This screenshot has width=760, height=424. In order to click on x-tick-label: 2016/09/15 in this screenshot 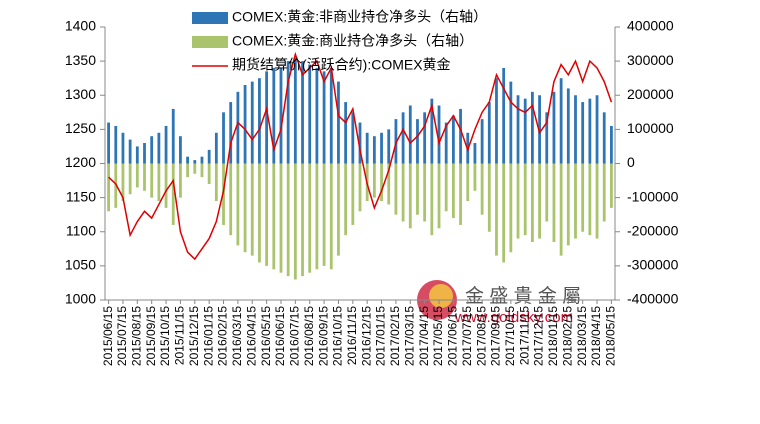, I will do `click(323, 336)`.